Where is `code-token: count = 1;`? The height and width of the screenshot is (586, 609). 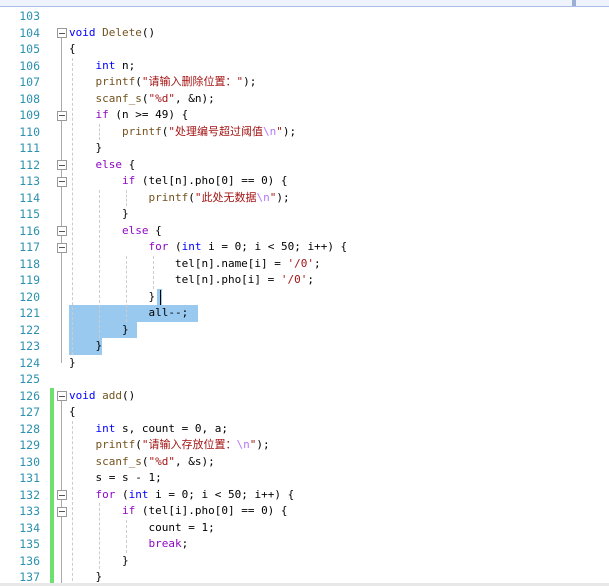
code-token: count = 1; is located at coordinates (142, 527).